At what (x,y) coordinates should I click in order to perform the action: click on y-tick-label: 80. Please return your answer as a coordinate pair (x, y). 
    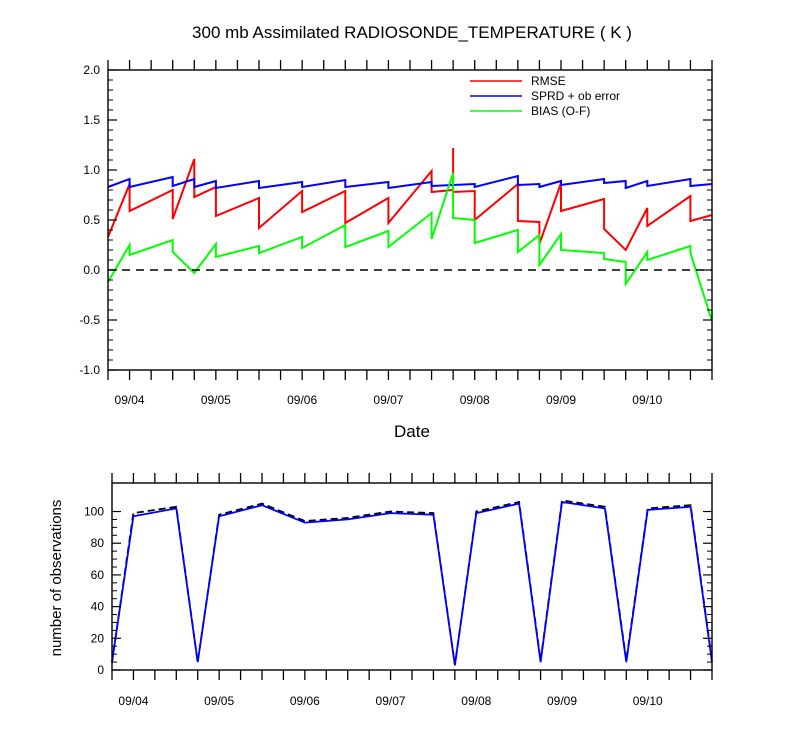
    Looking at the image, I should click on (98, 543).